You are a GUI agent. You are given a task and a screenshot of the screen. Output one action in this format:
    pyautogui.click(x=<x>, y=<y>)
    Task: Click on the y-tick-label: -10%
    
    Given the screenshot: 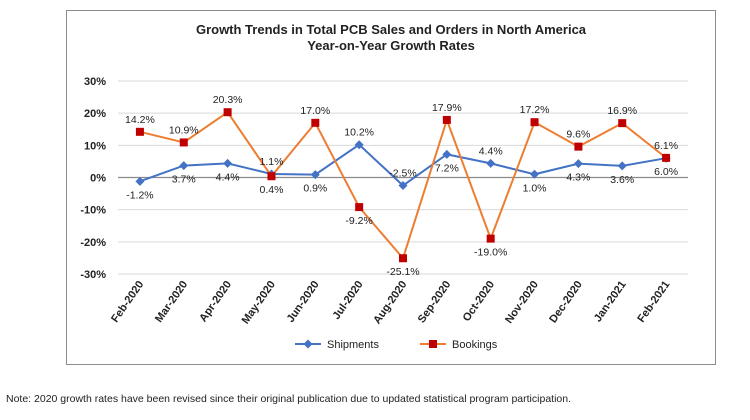 What is the action you would take?
    pyautogui.click(x=93, y=211)
    